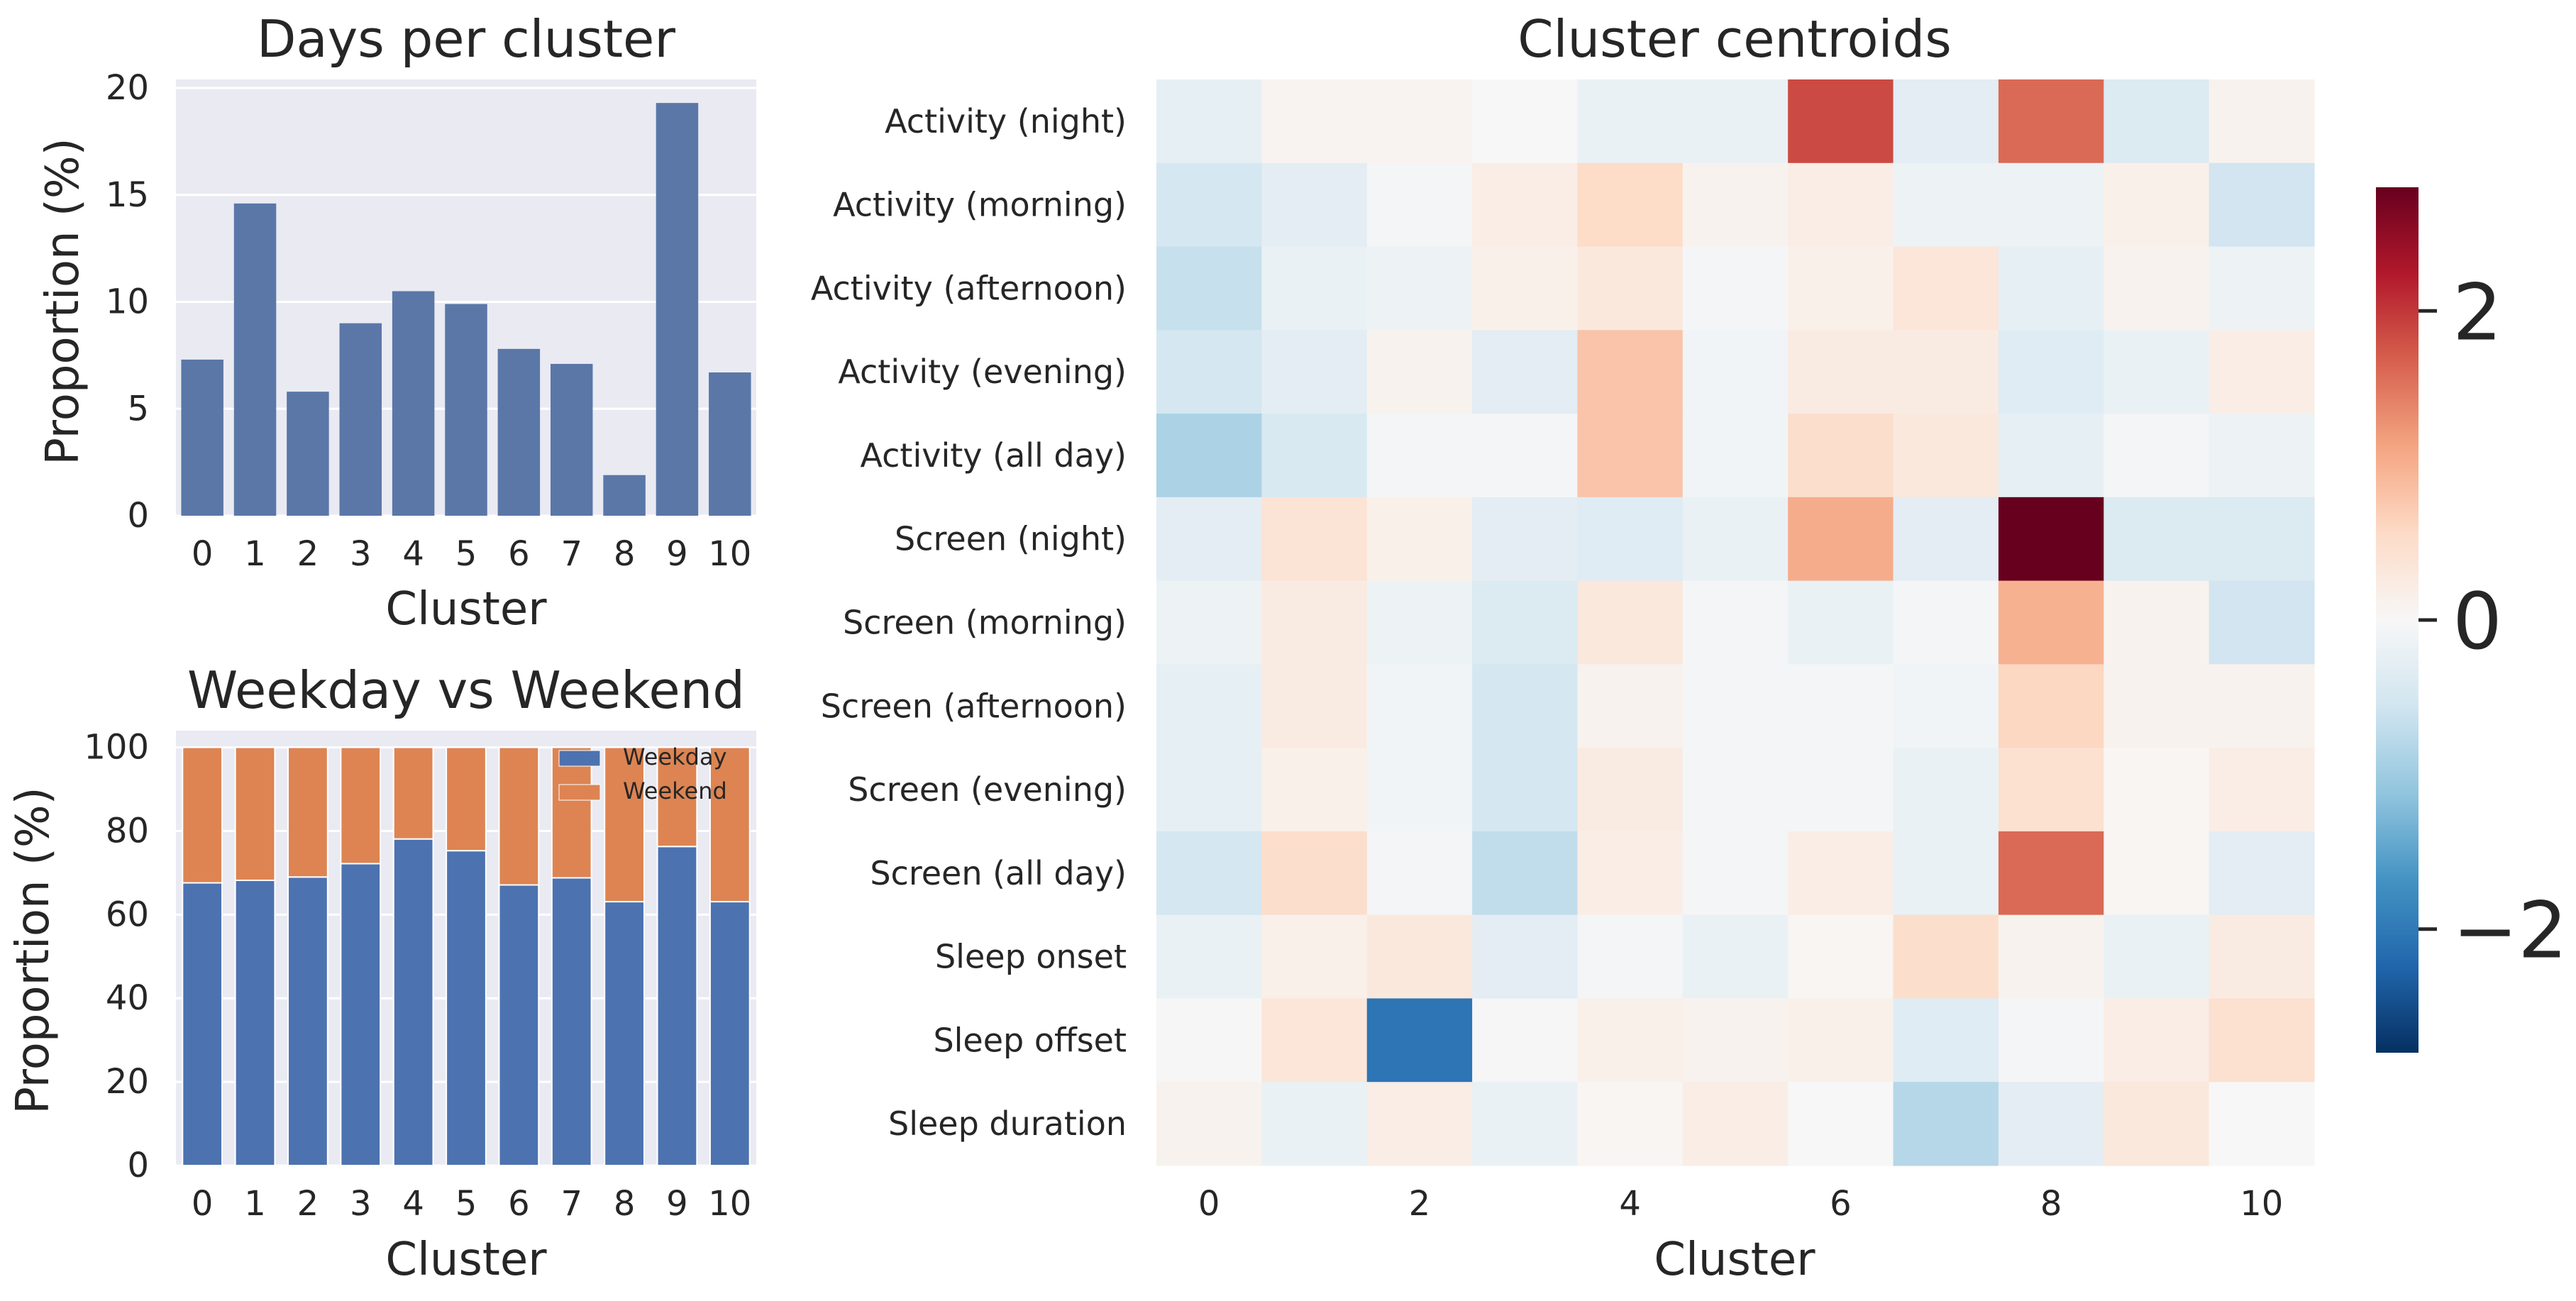  Describe the element at coordinates (1630, 790) in the screenshot. I see `heatmap-cell-r8-c4` at that location.